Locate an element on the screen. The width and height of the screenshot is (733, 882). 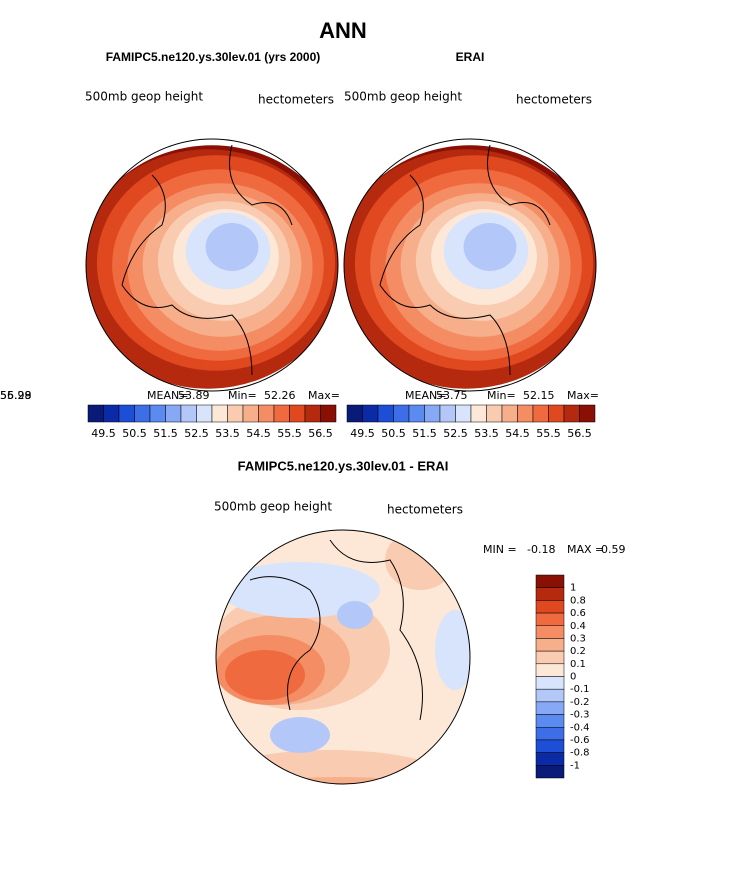
stat-value: 56.28 is located at coordinates (16, 395).